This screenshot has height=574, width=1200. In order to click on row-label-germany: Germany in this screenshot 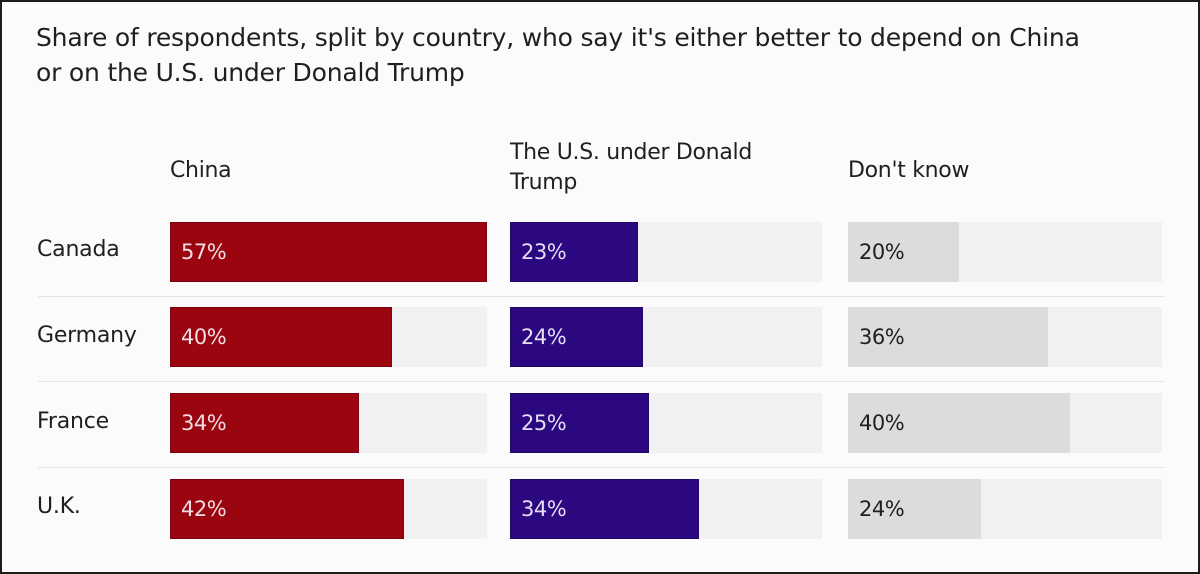, I will do `click(87, 335)`.